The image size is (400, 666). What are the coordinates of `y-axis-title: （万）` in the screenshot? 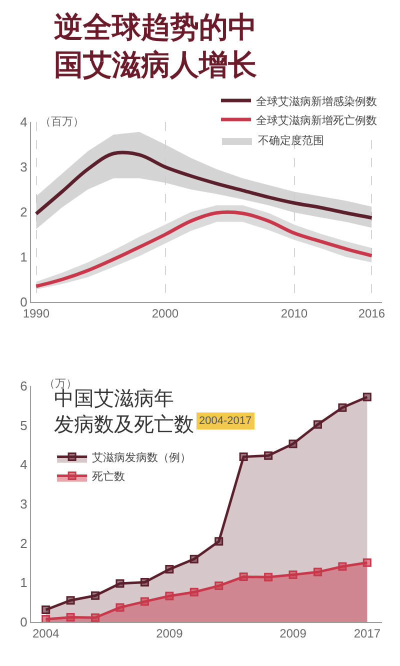 It's located at (60, 384).